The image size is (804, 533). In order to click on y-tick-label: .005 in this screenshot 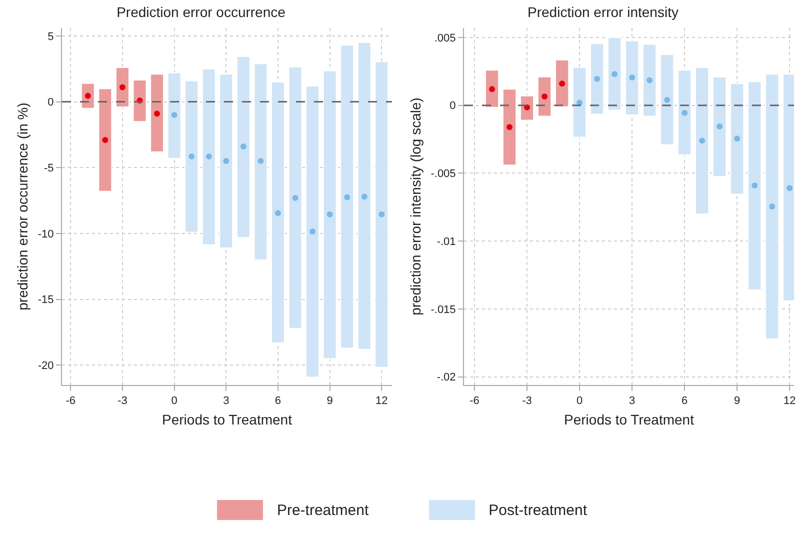, I will do `click(445, 38)`.